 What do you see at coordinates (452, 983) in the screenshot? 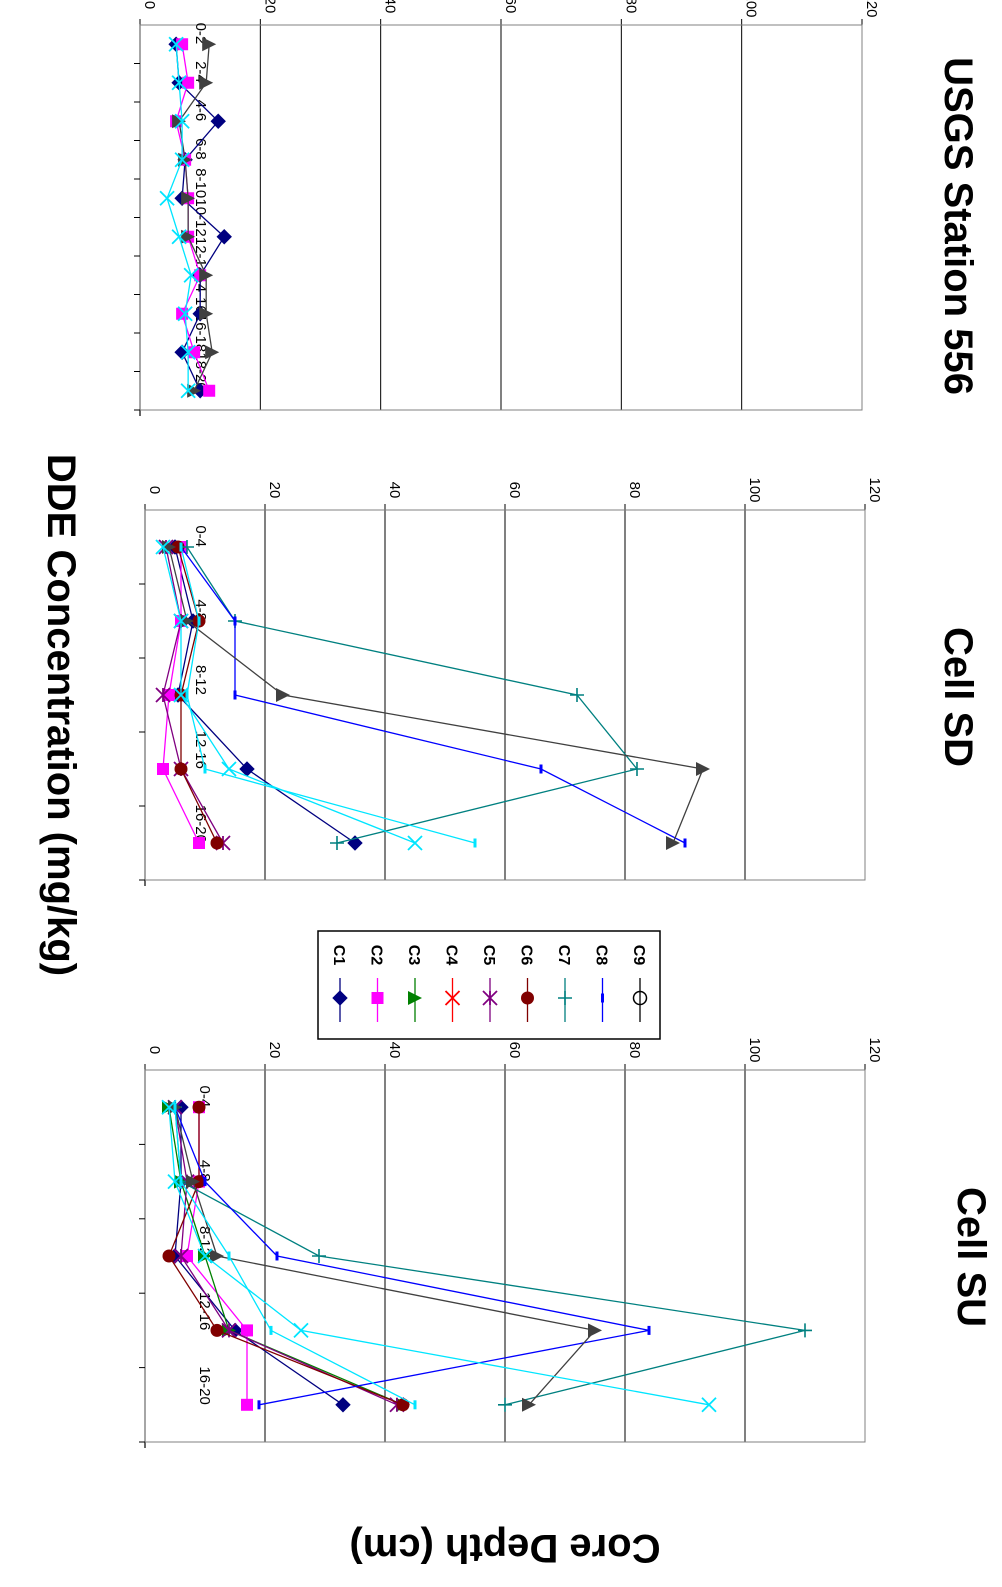
I see `legend-entry-c4: C4` at bounding box center [452, 983].